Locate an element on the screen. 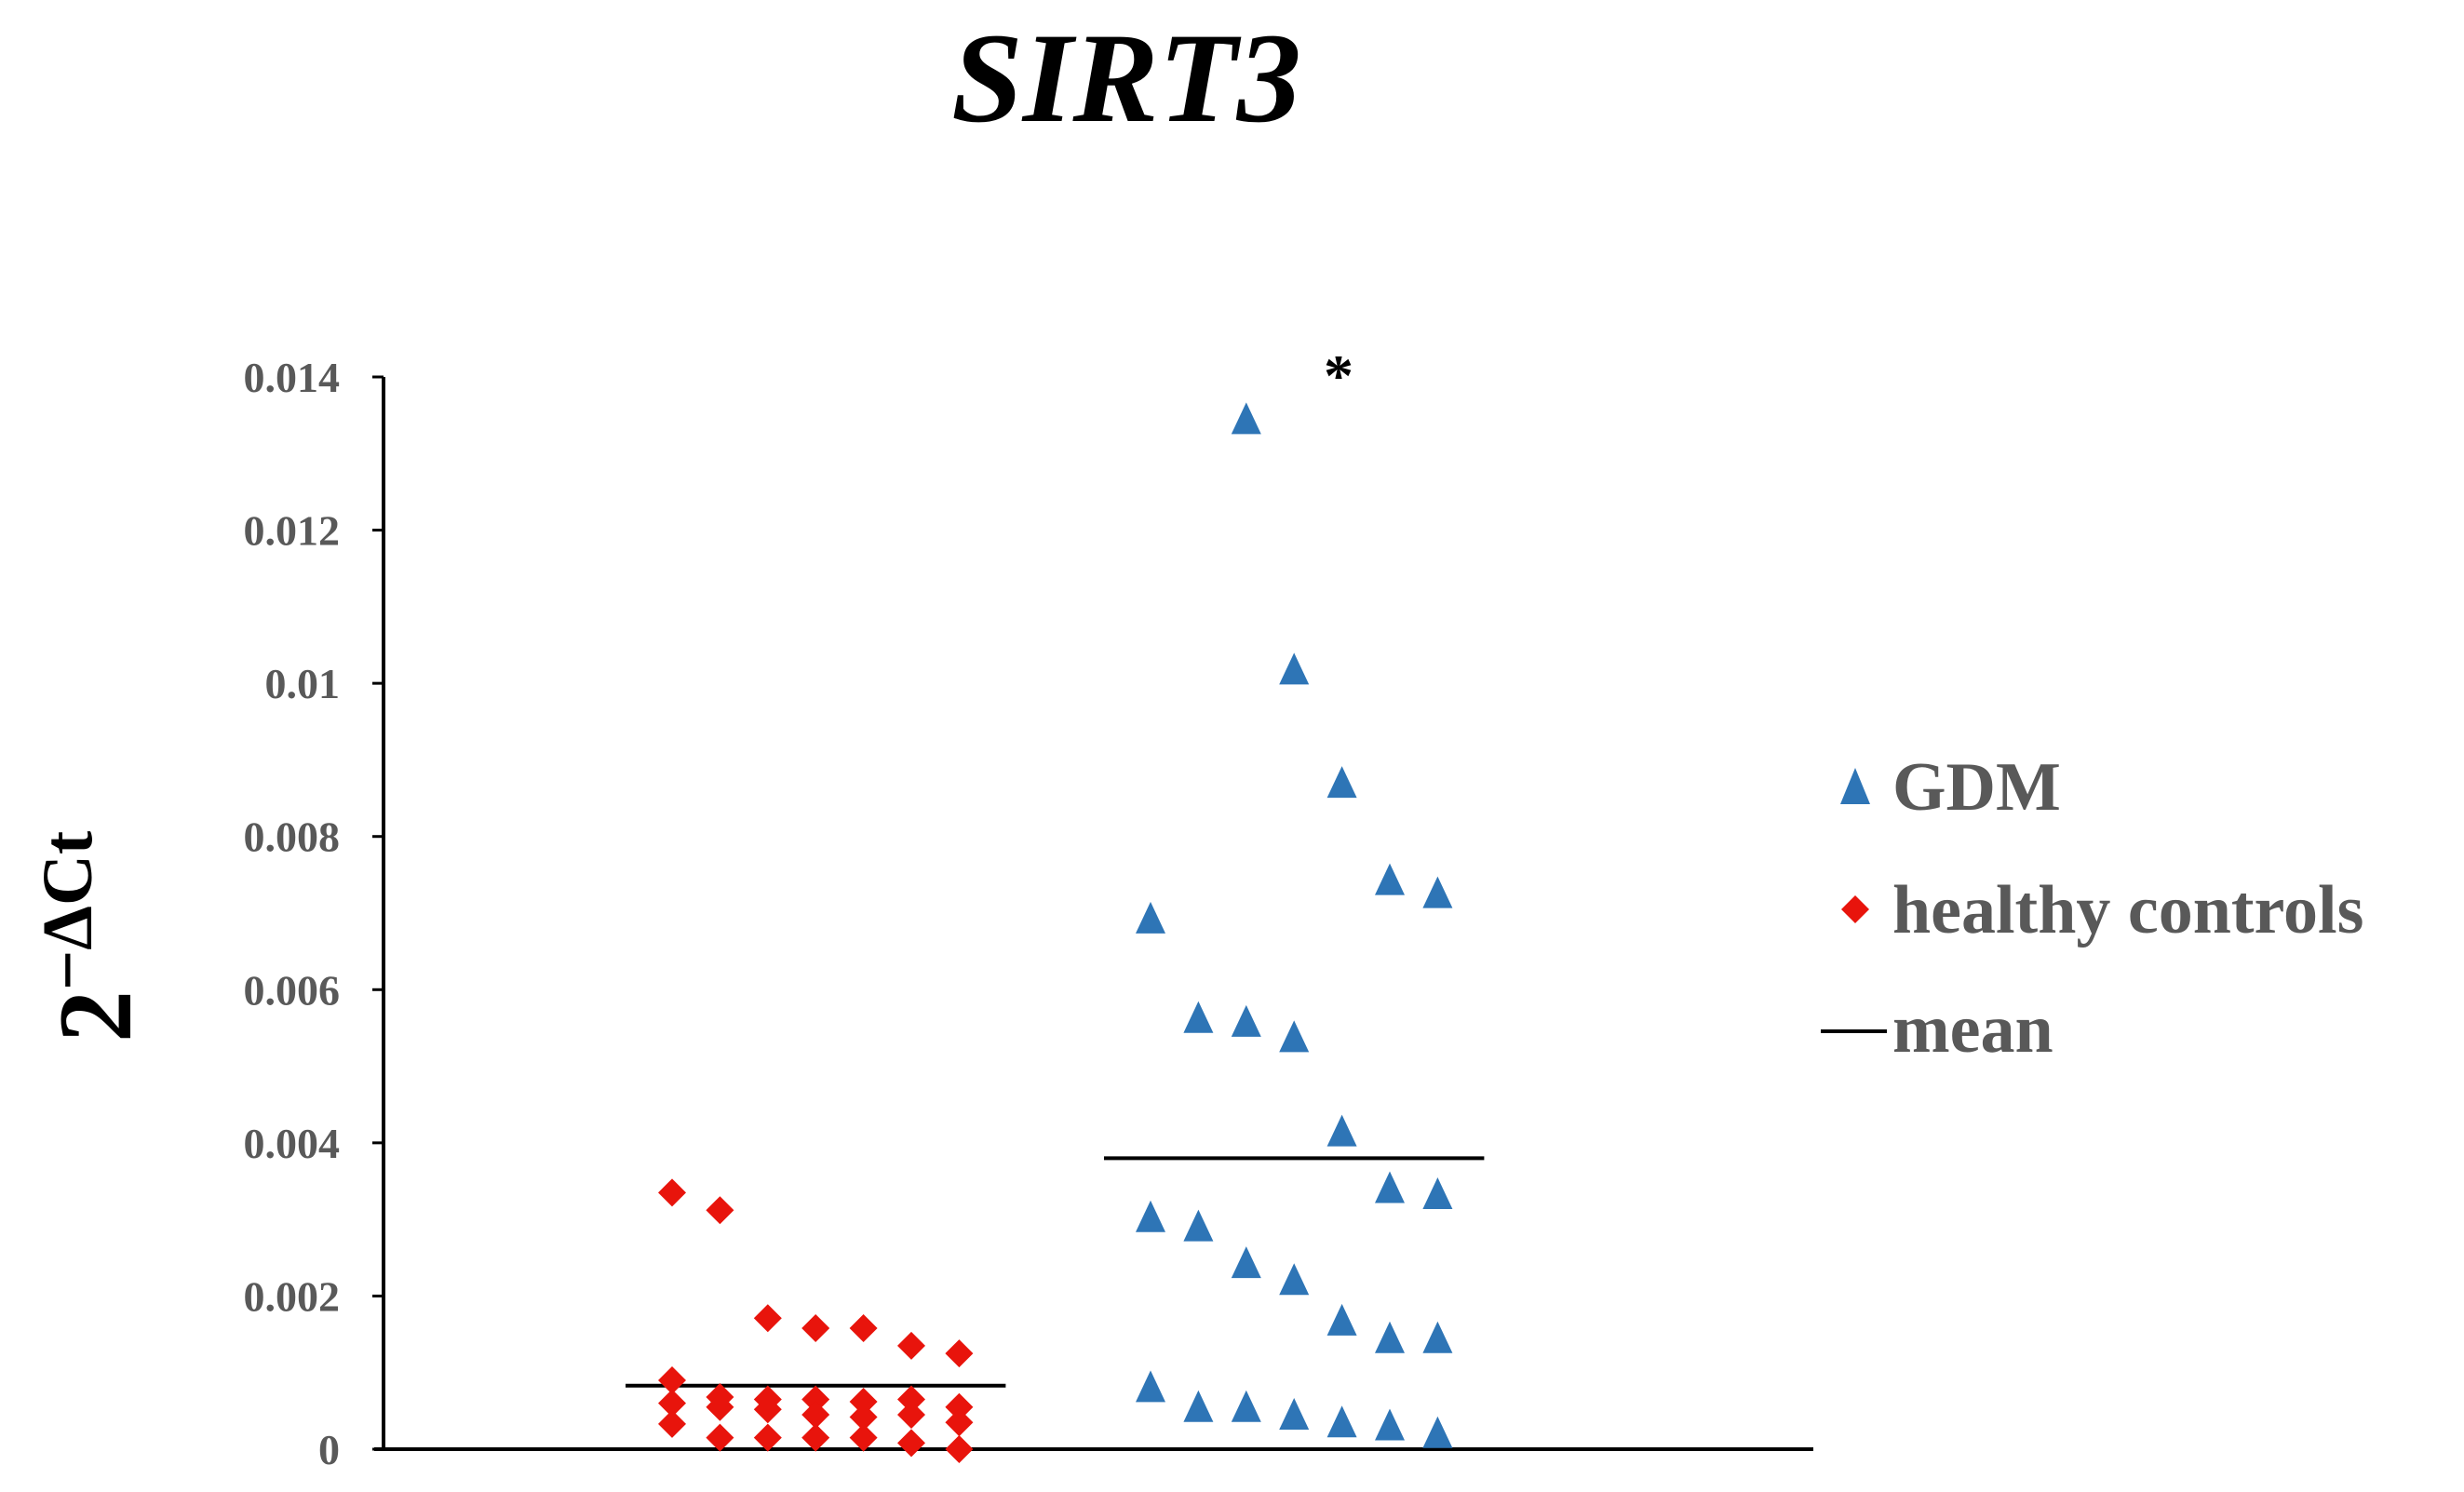  y-axis-label: 2−ΔCt is located at coordinates (91, 936).